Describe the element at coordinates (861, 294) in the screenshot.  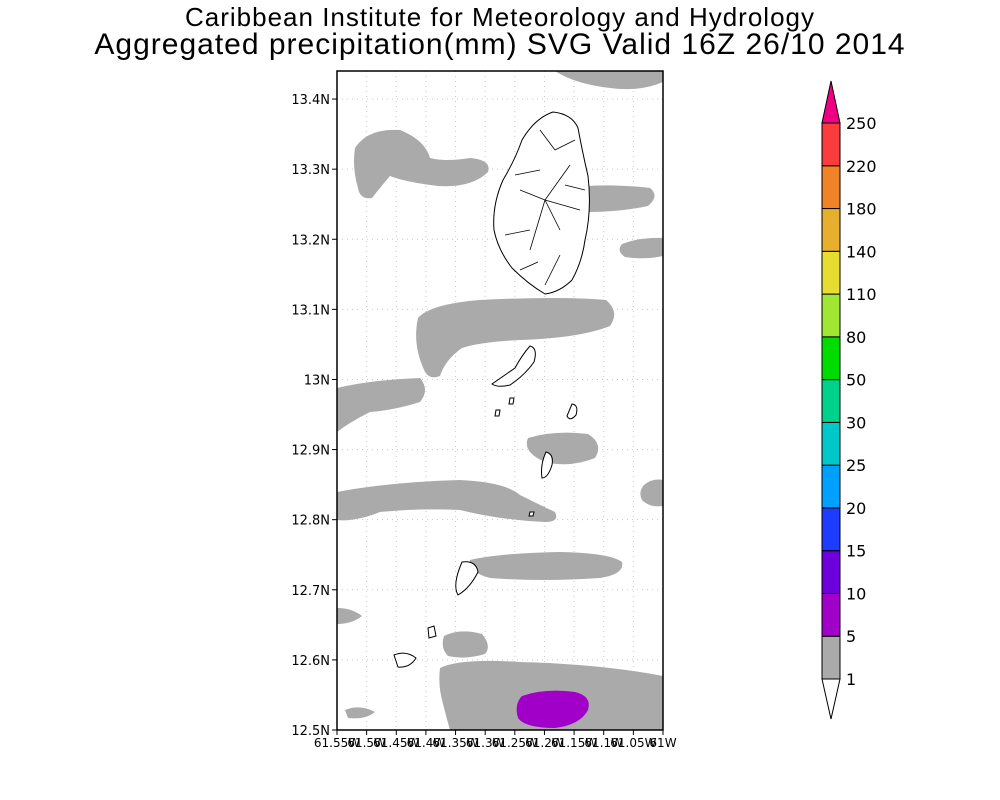
I see `colorbar-label: 110` at that location.